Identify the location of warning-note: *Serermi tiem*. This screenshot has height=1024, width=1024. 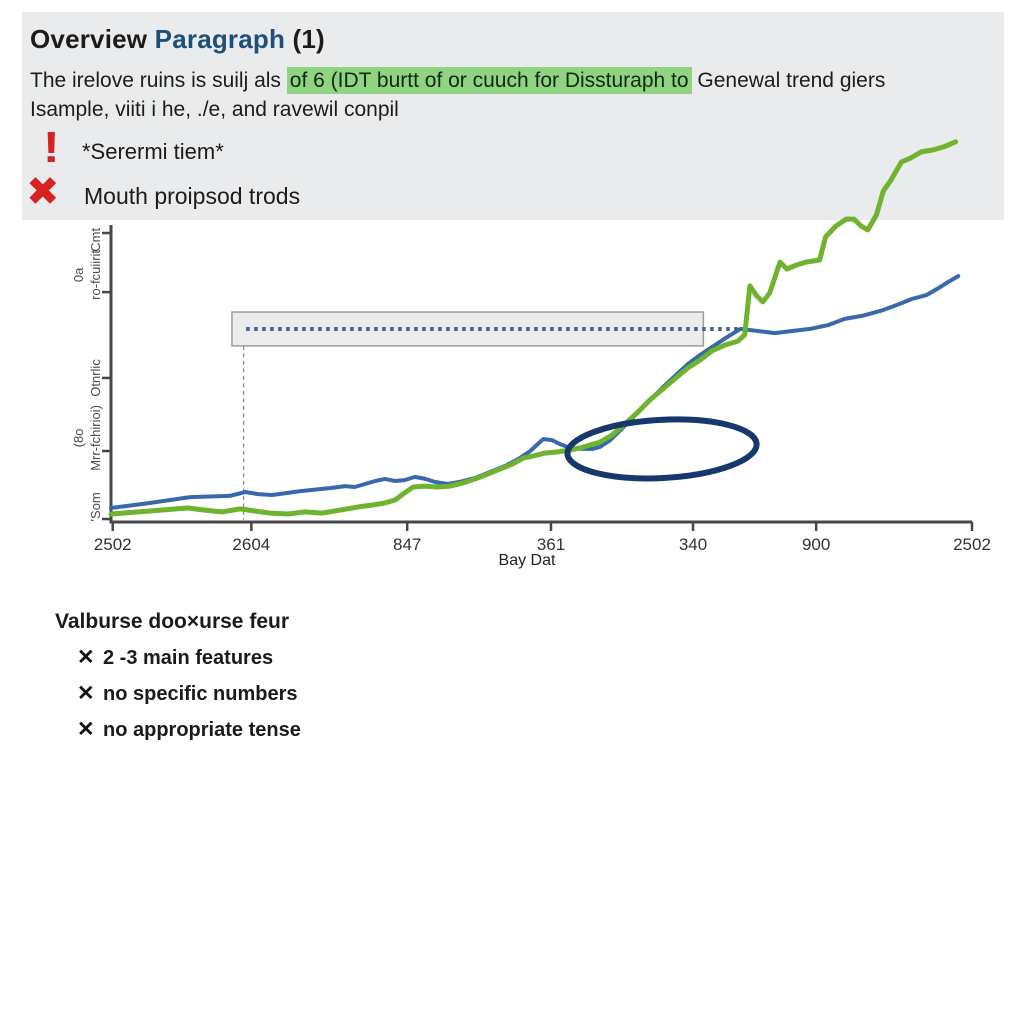
(153, 151).